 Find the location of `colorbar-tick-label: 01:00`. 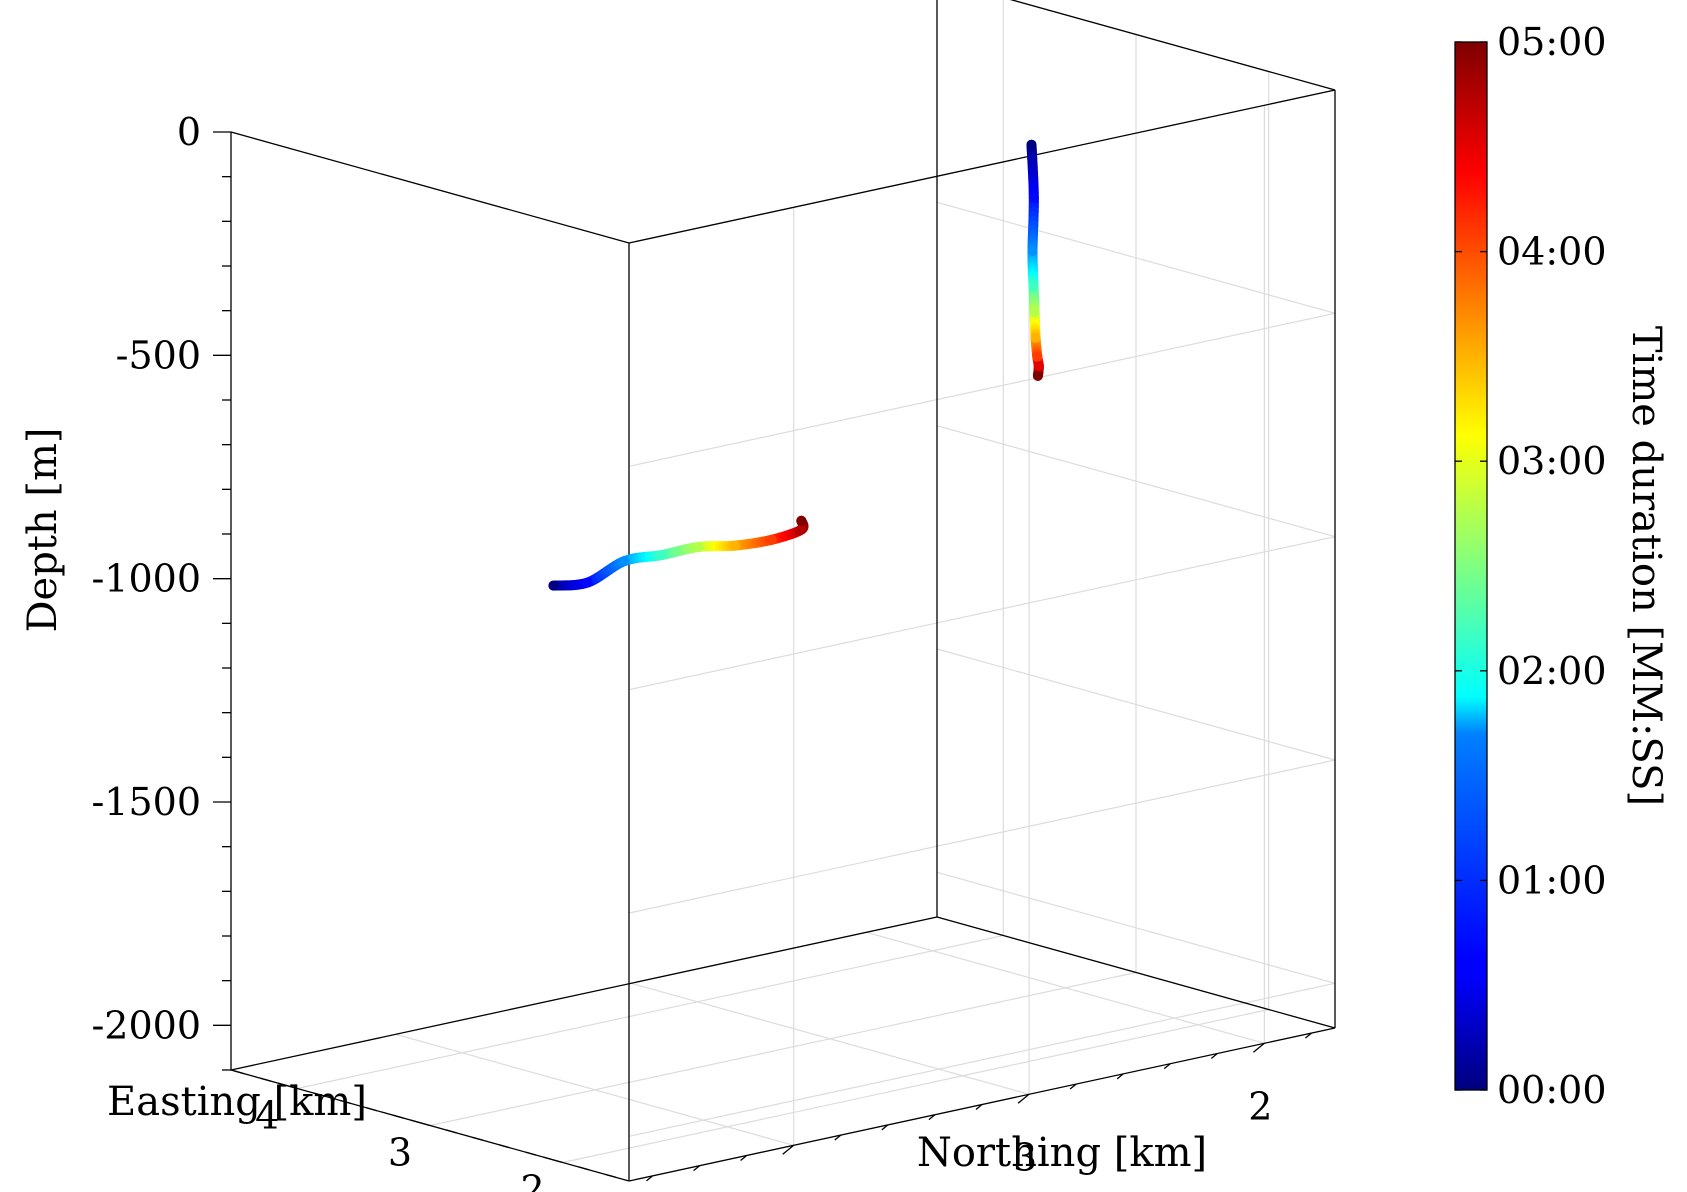

colorbar-tick-label: 01:00 is located at coordinates (1552, 880).